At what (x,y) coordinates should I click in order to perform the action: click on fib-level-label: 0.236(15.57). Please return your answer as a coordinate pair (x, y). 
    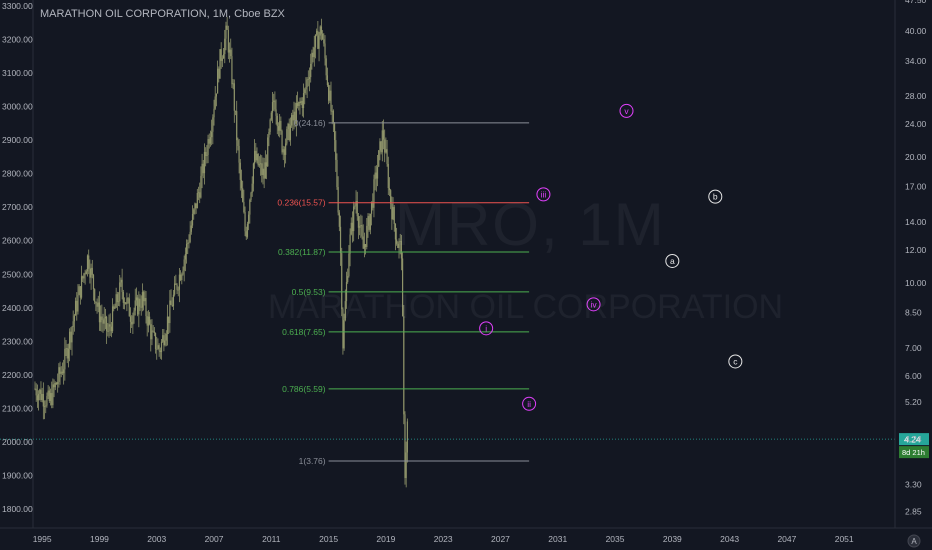
    Looking at the image, I should click on (301, 203).